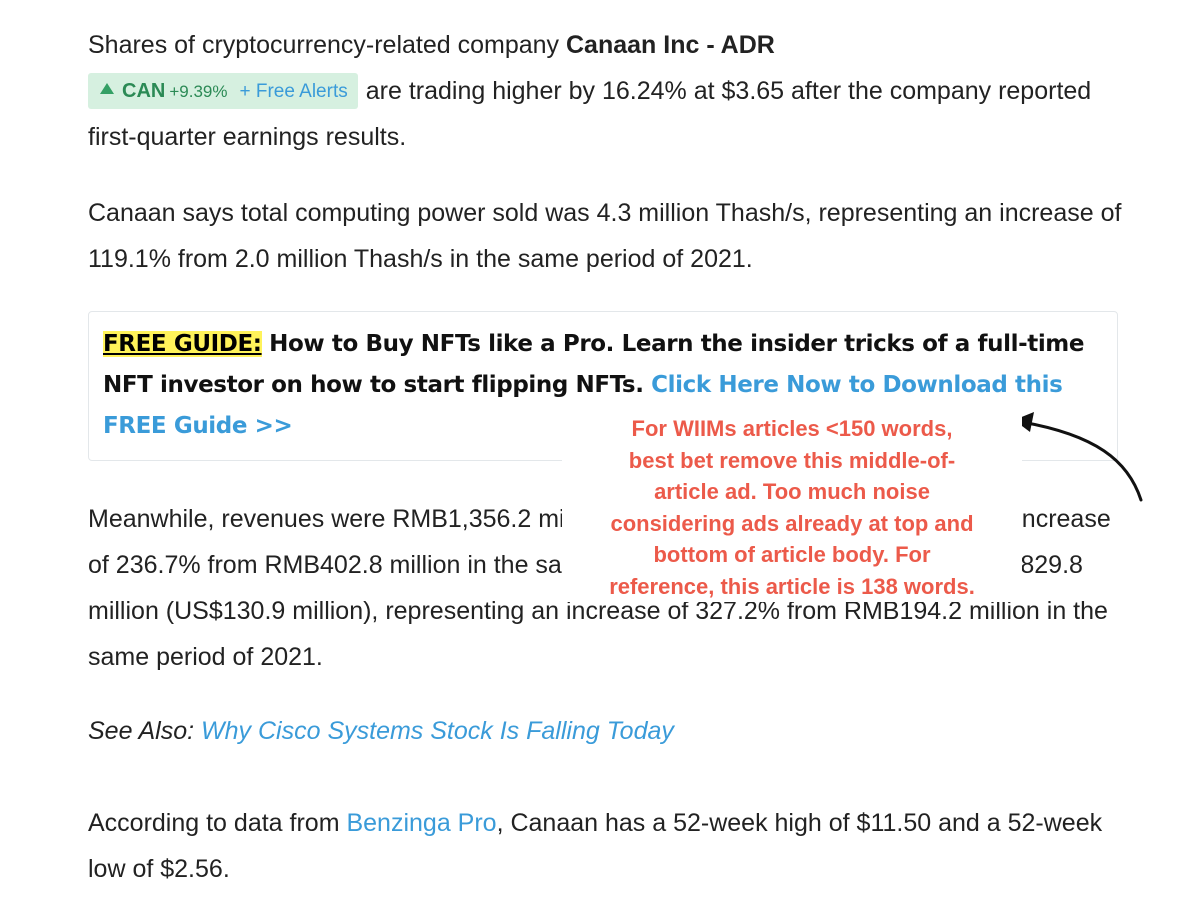  What do you see at coordinates (198, 91) in the screenshot?
I see `ticker-change: +9.39%` at bounding box center [198, 91].